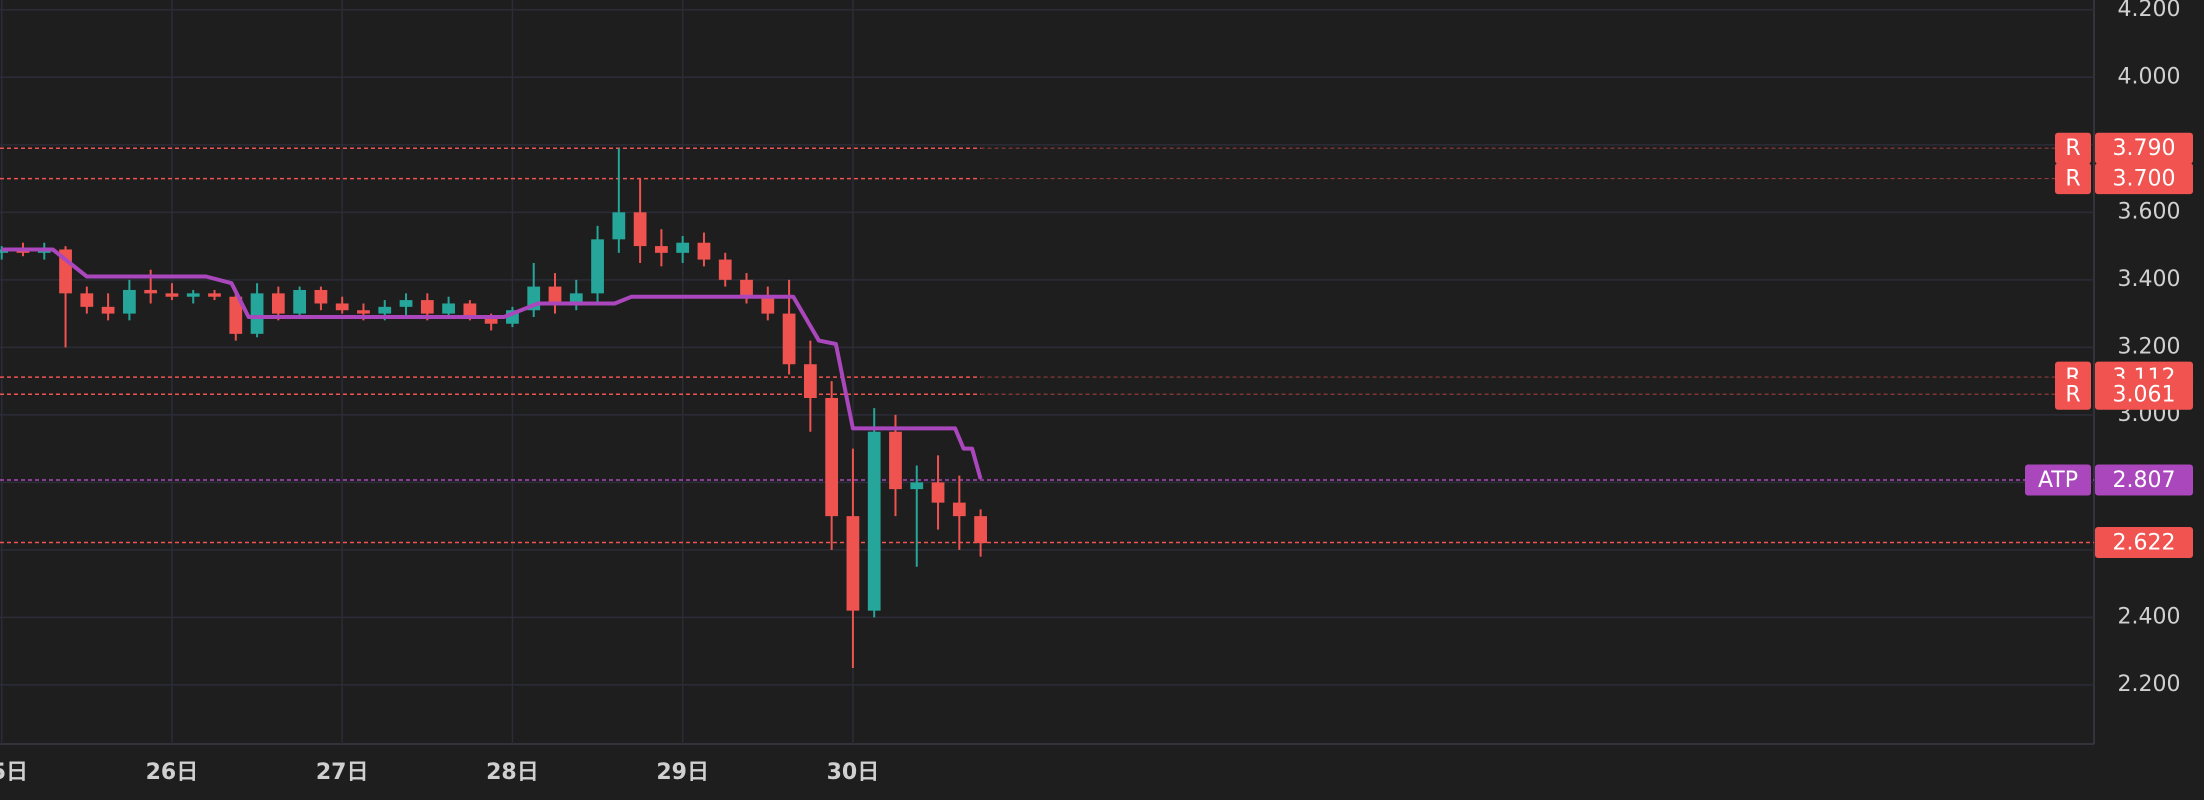 The image size is (2204, 800). Describe the element at coordinates (172, 772) in the screenshot. I see `x-tick-label: 26日` at that location.